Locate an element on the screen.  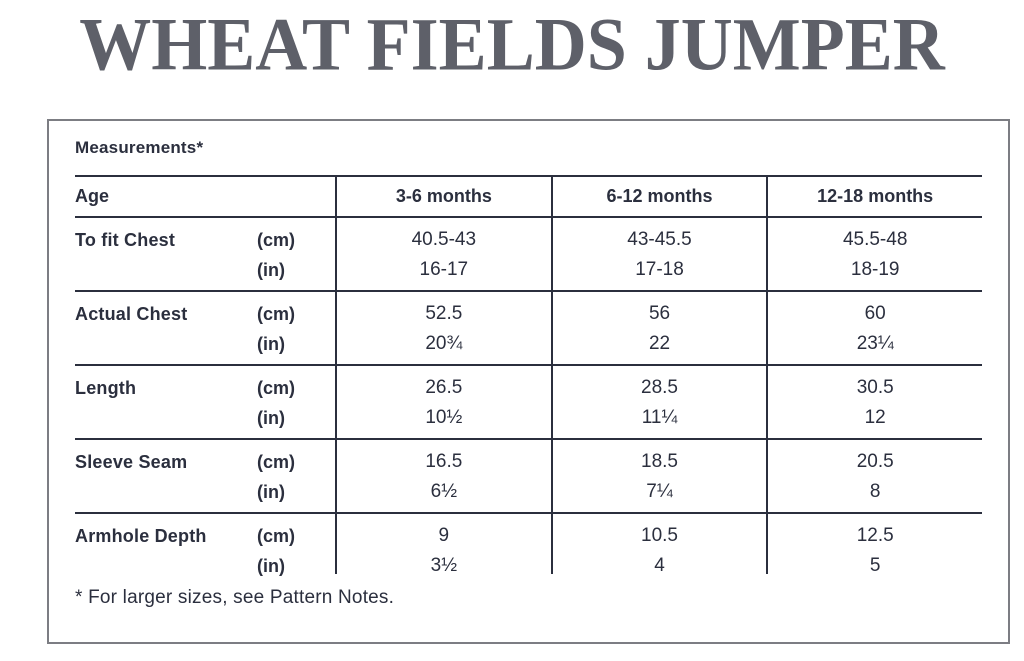
value-cell: 45.5-48 18-19 is located at coordinates (874, 254).